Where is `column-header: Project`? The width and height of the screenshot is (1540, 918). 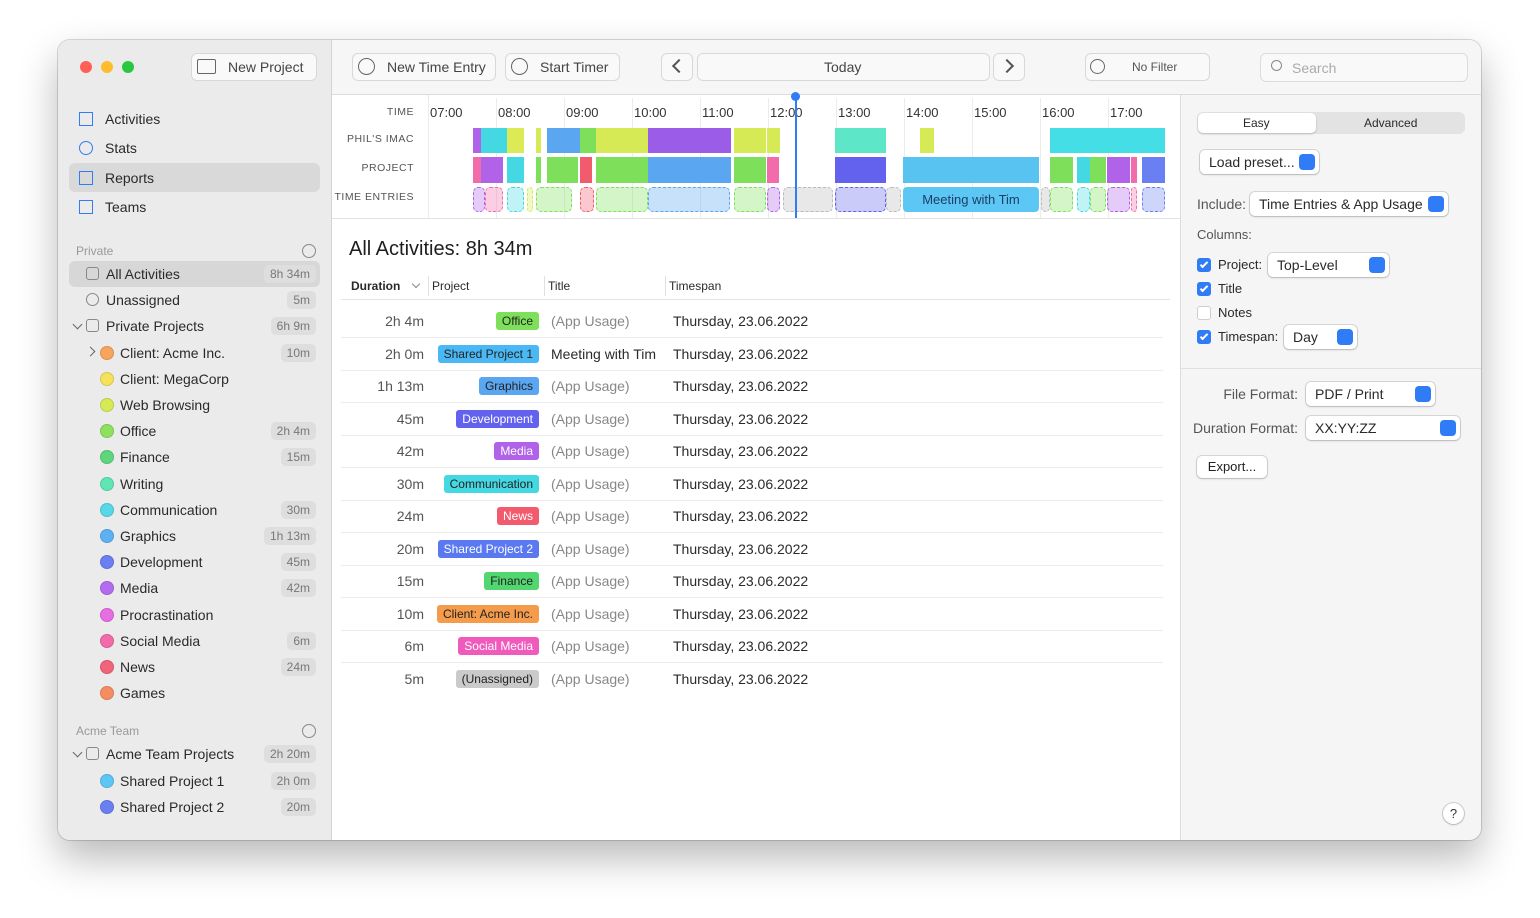 column-header: Project is located at coordinates (451, 286).